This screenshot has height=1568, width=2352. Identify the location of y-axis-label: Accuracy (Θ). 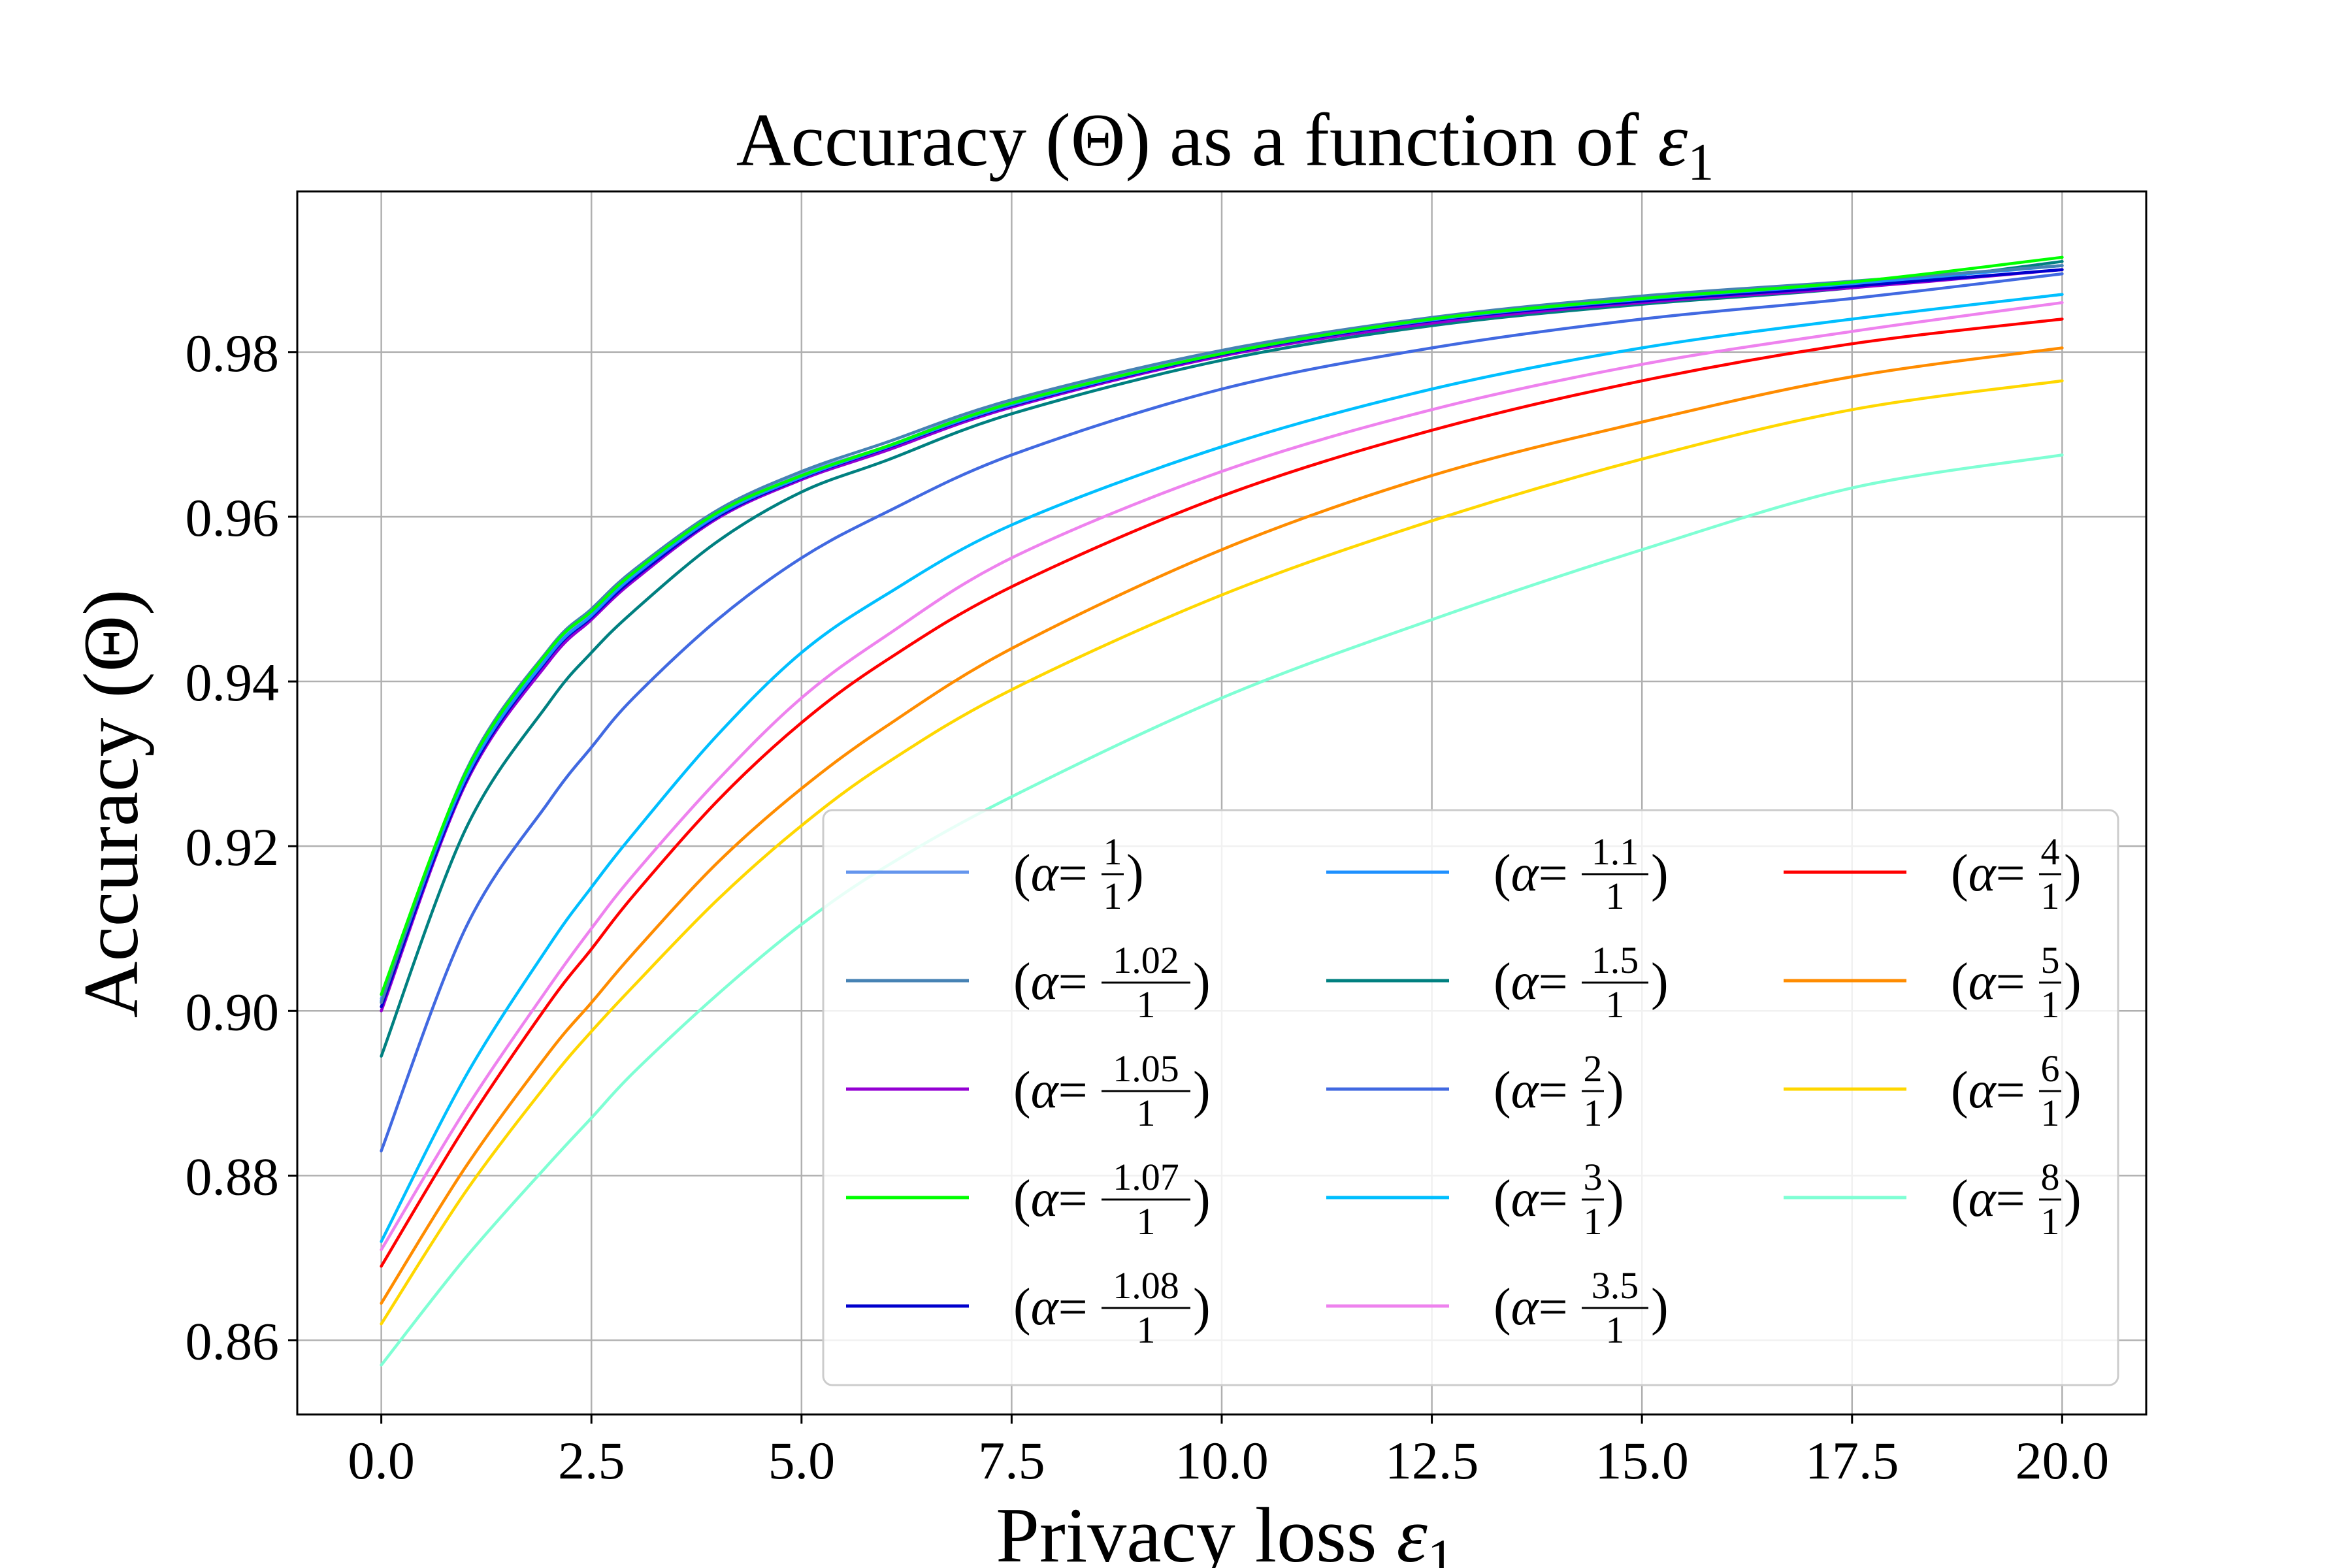
(110, 803).